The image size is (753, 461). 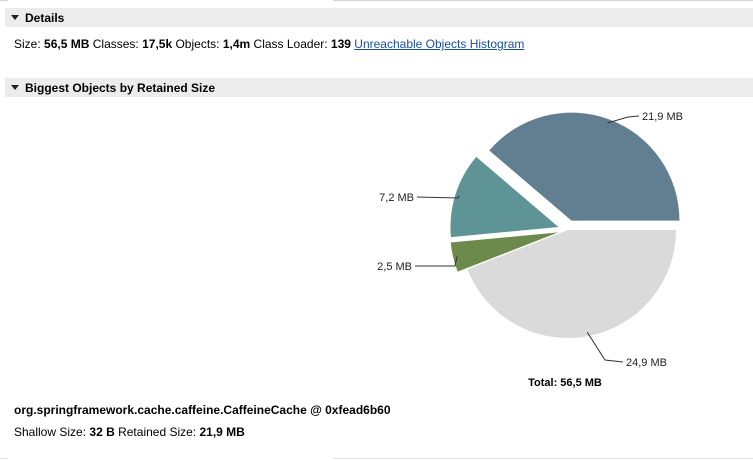 What do you see at coordinates (115, 44) in the screenshot?
I see `classes-label: Classes:` at bounding box center [115, 44].